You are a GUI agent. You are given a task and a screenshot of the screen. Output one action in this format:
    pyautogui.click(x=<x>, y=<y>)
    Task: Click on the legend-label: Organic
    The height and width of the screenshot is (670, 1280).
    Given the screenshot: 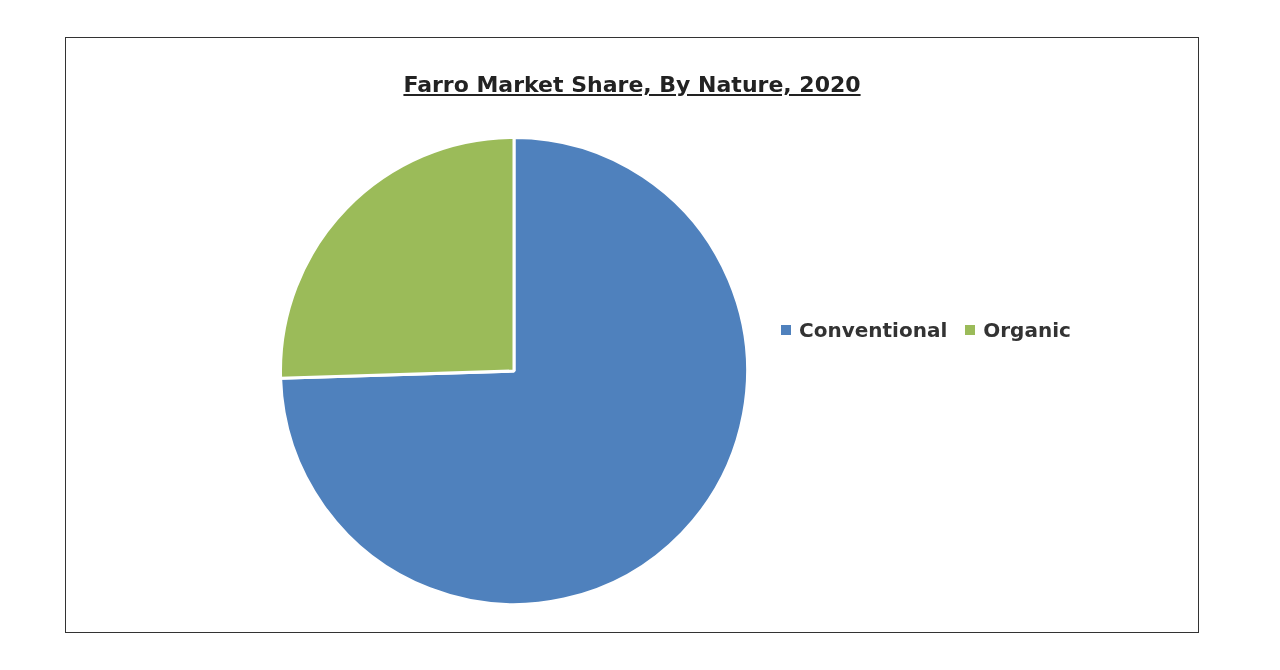 What is the action you would take?
    pyautogui.click(x=1027, y=330)
    